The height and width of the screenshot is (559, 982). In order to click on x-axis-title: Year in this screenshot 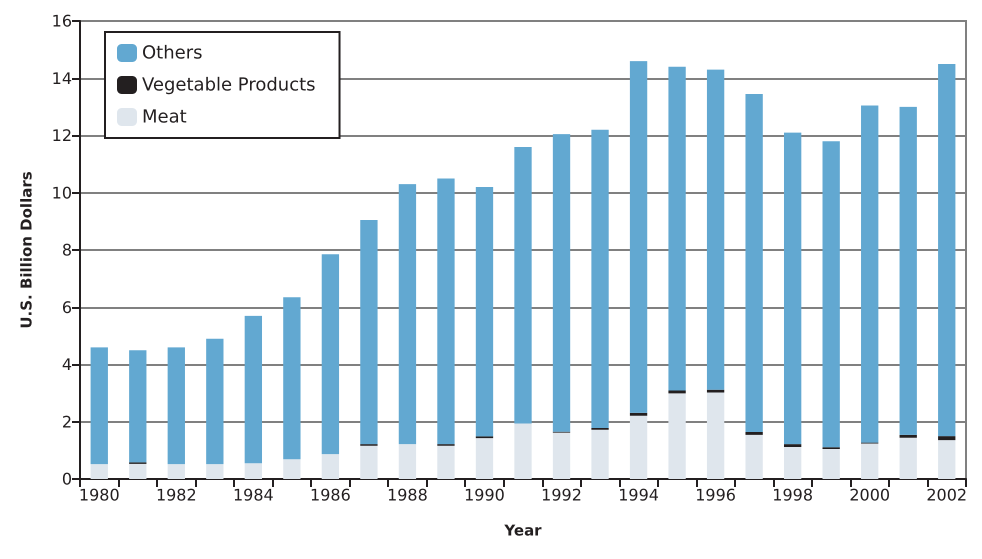, I will do `click(522, 531)`.